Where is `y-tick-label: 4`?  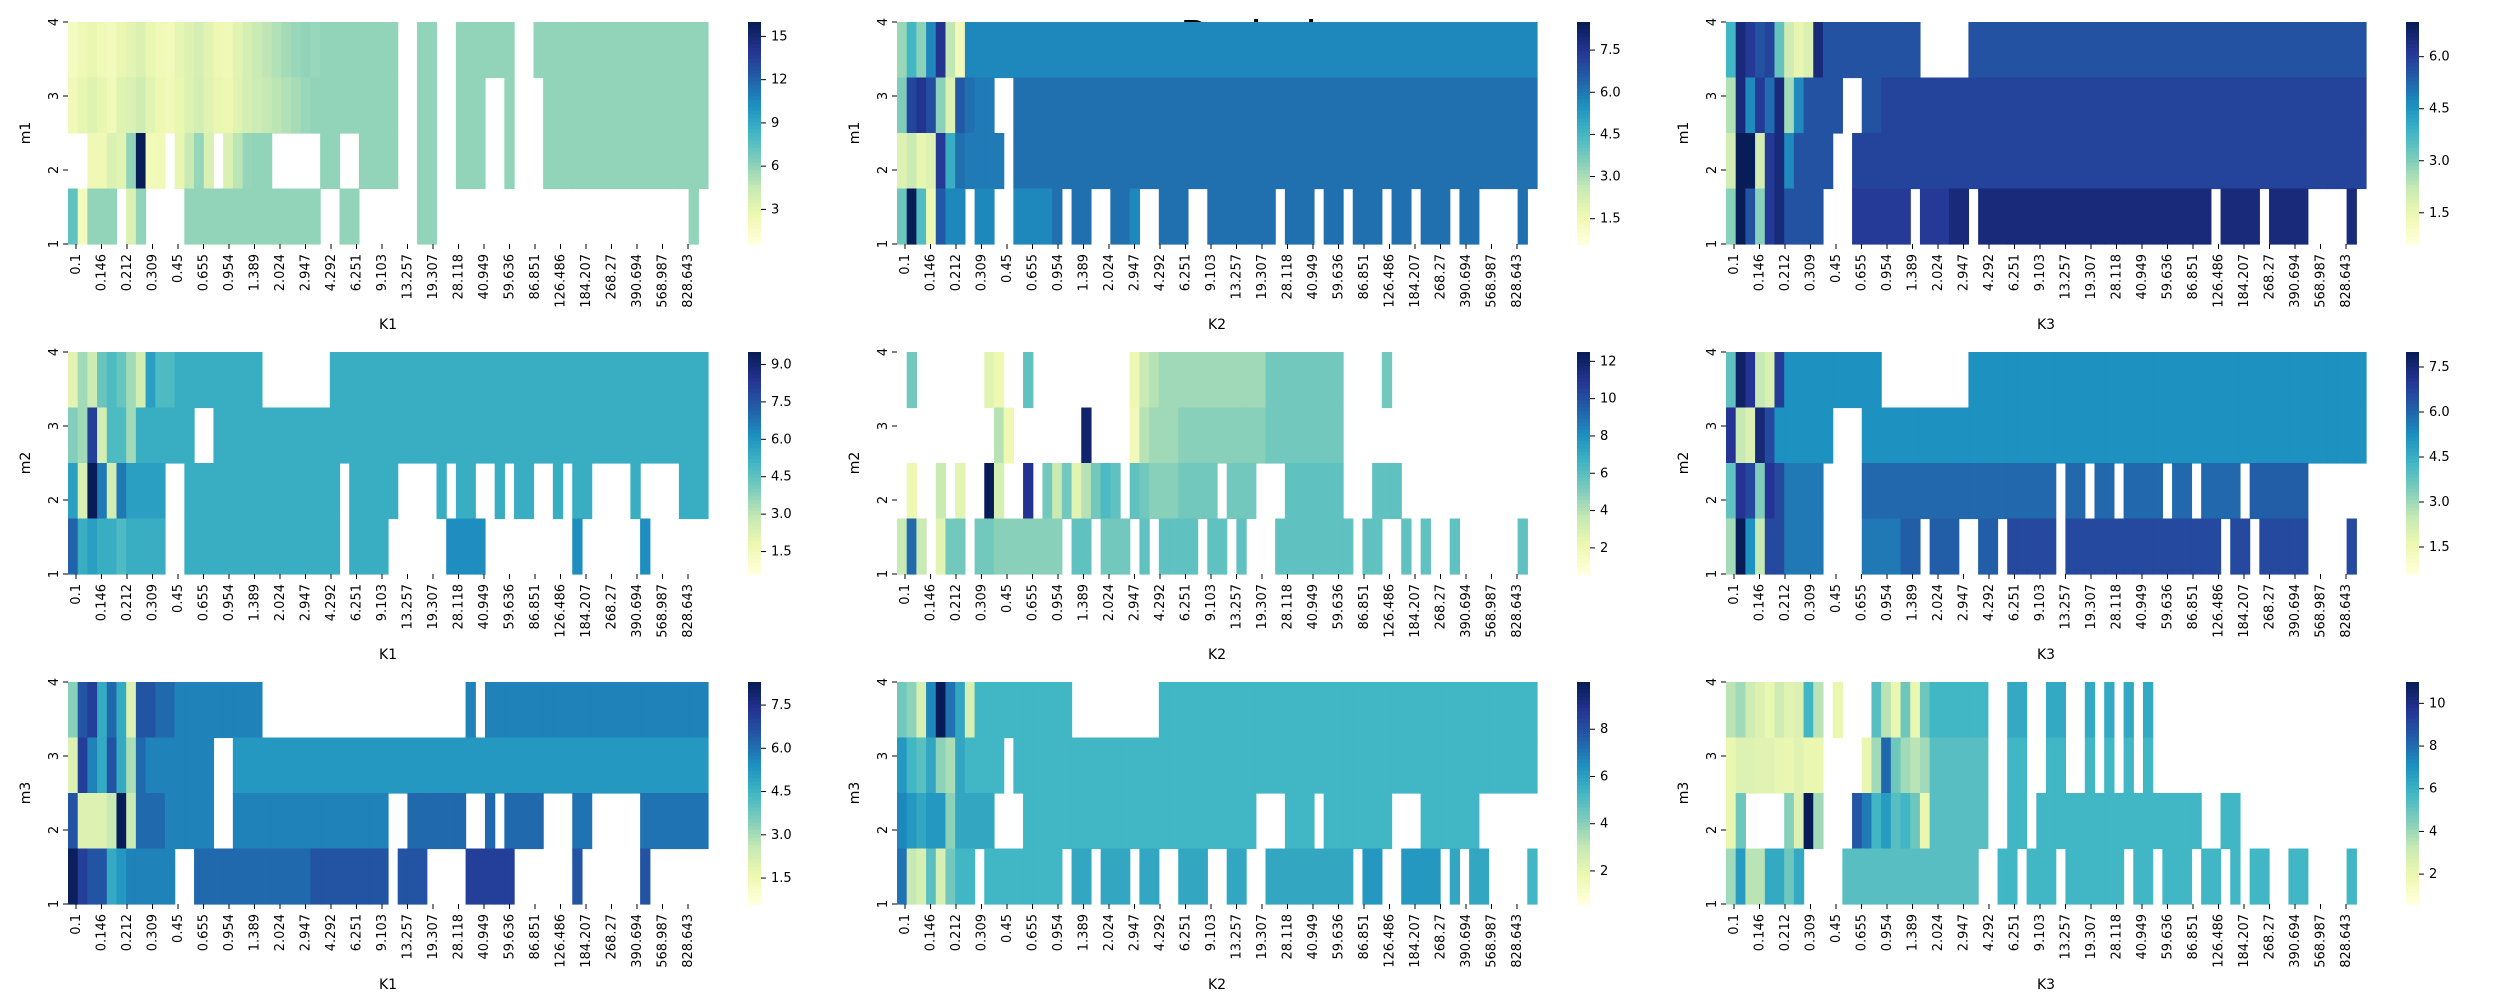 y-tick-label: 4 is located at coordinates (883, 22).